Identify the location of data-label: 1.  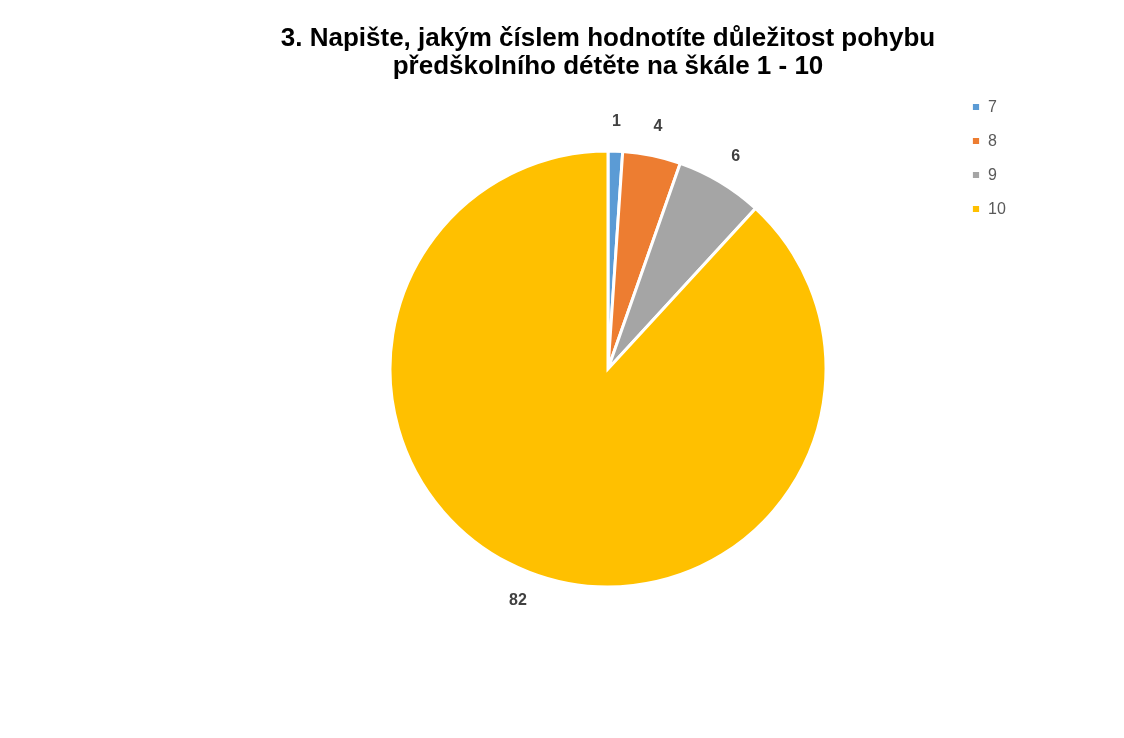
(616, 121).